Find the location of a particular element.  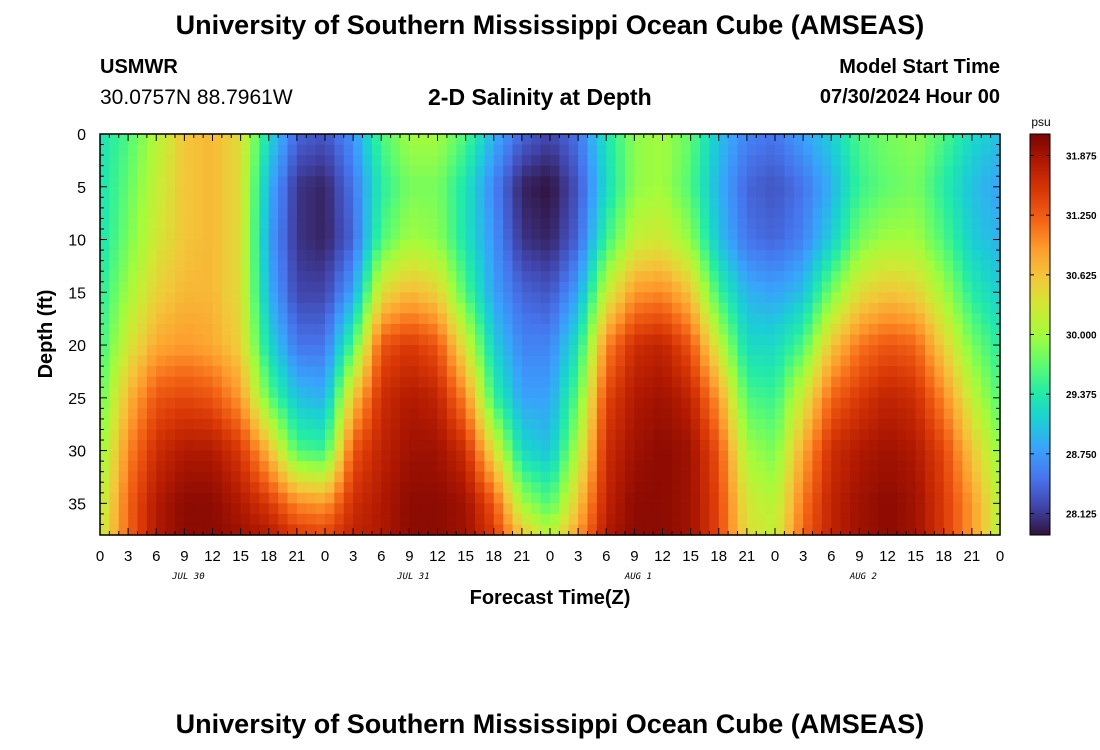

colorbar-tick-label: 30.625 is located at coordinates (1081, 276).